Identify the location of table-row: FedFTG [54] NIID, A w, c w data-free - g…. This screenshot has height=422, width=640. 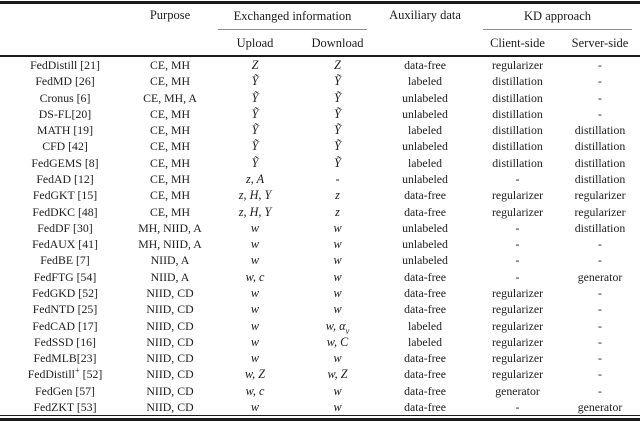
(320, 277).